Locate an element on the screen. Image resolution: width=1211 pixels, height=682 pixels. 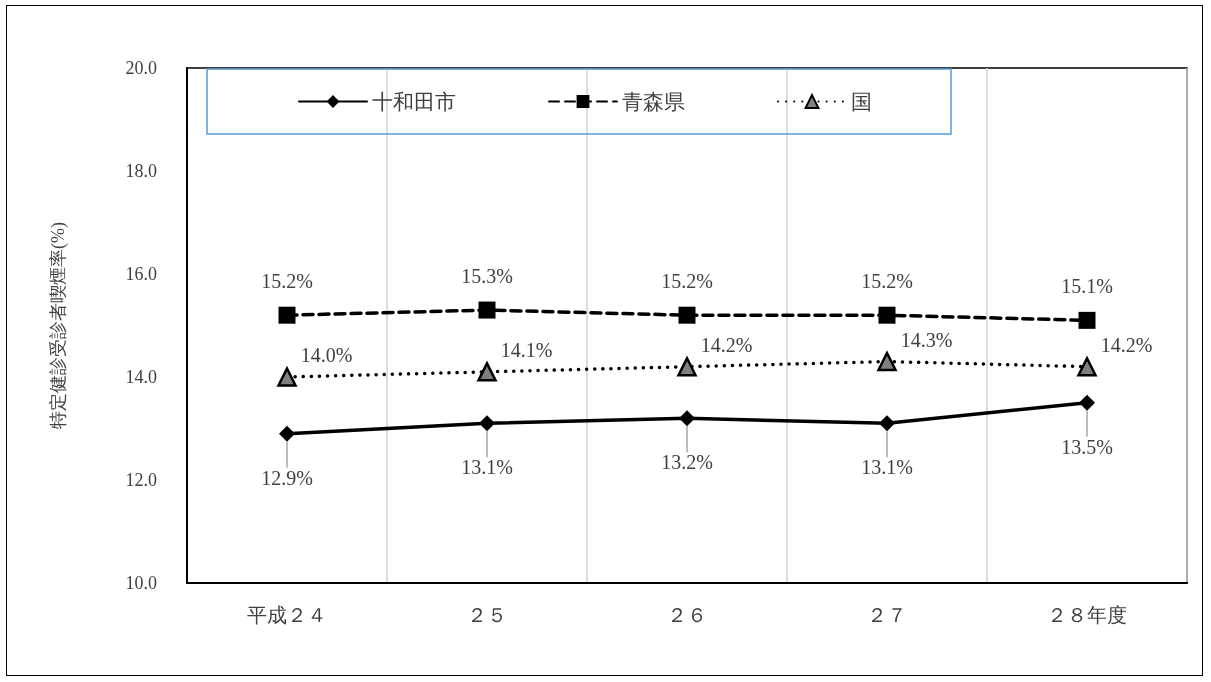
data-label: 13.2% is located at coordinates (687, 462).